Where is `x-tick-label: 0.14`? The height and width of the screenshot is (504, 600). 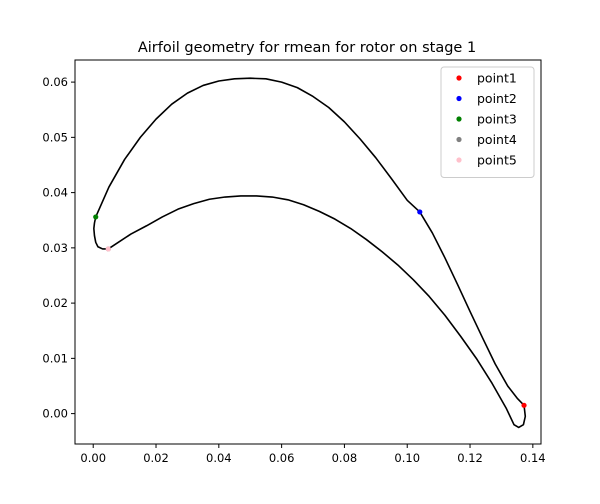
x-tick-label: 0.14 is located at coordinates (533, 458).